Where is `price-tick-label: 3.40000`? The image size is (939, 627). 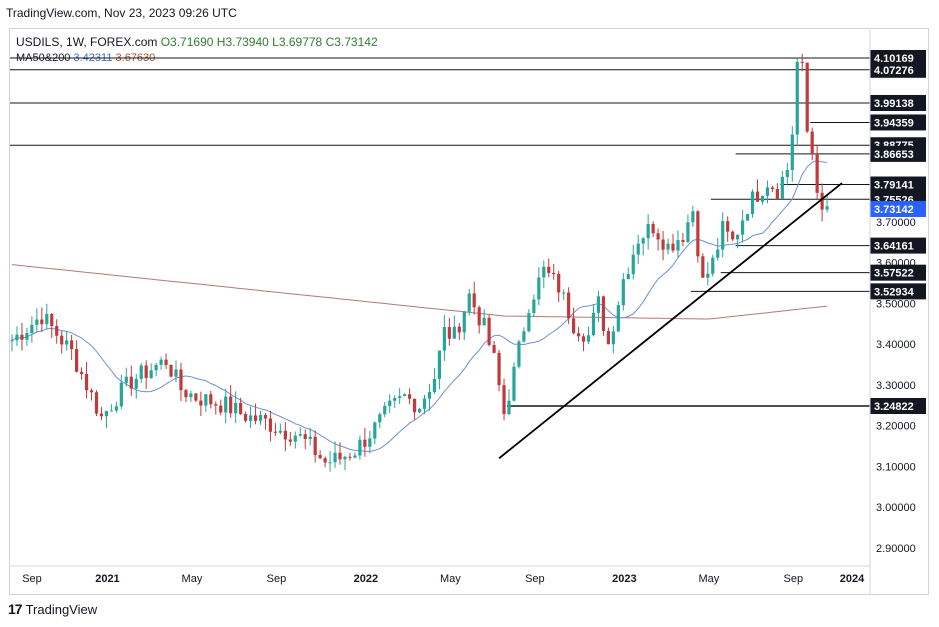
price-tick-label: 3.40000 is located at coordinates (896, 345).